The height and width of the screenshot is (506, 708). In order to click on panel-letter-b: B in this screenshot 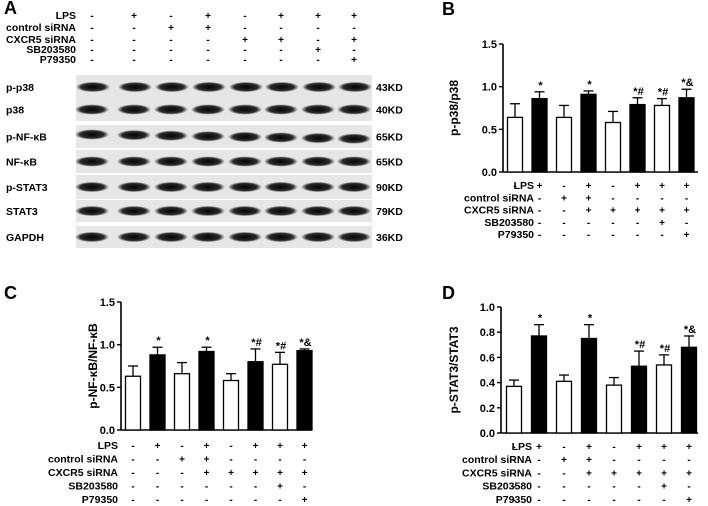, I will do `click(448, 9)`.